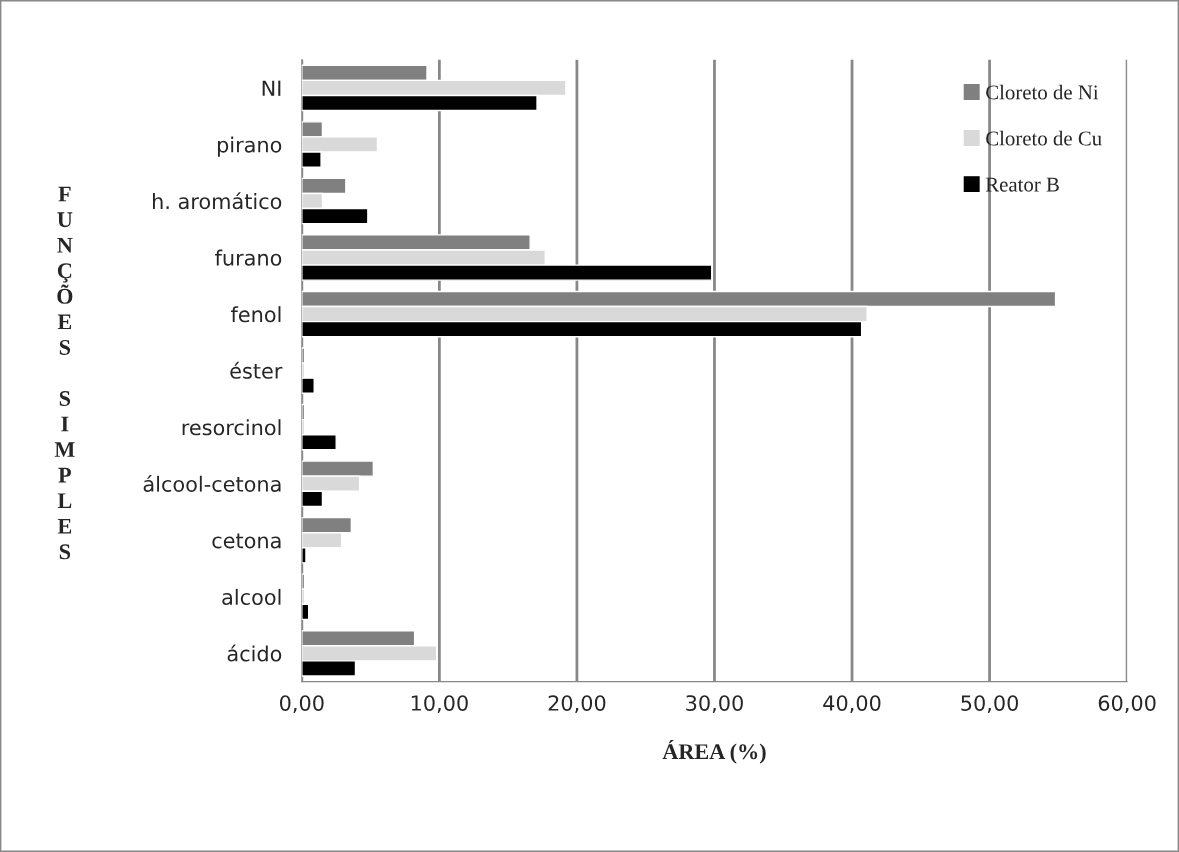 The image size is (1179, 852). I want to click on legend-label: Reator B, so click(1022, 184).